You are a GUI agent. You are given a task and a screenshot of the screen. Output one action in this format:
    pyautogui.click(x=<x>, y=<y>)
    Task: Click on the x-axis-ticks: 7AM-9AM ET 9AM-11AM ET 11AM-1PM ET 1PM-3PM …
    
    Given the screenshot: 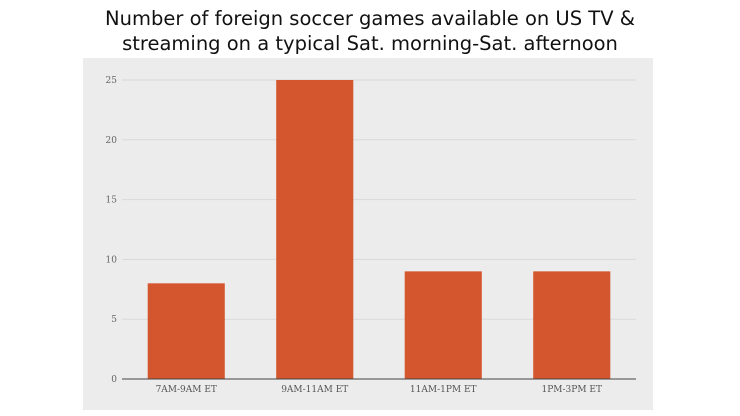 What is the action you would take?
    pyautogui.click(x=379, y=390)
    